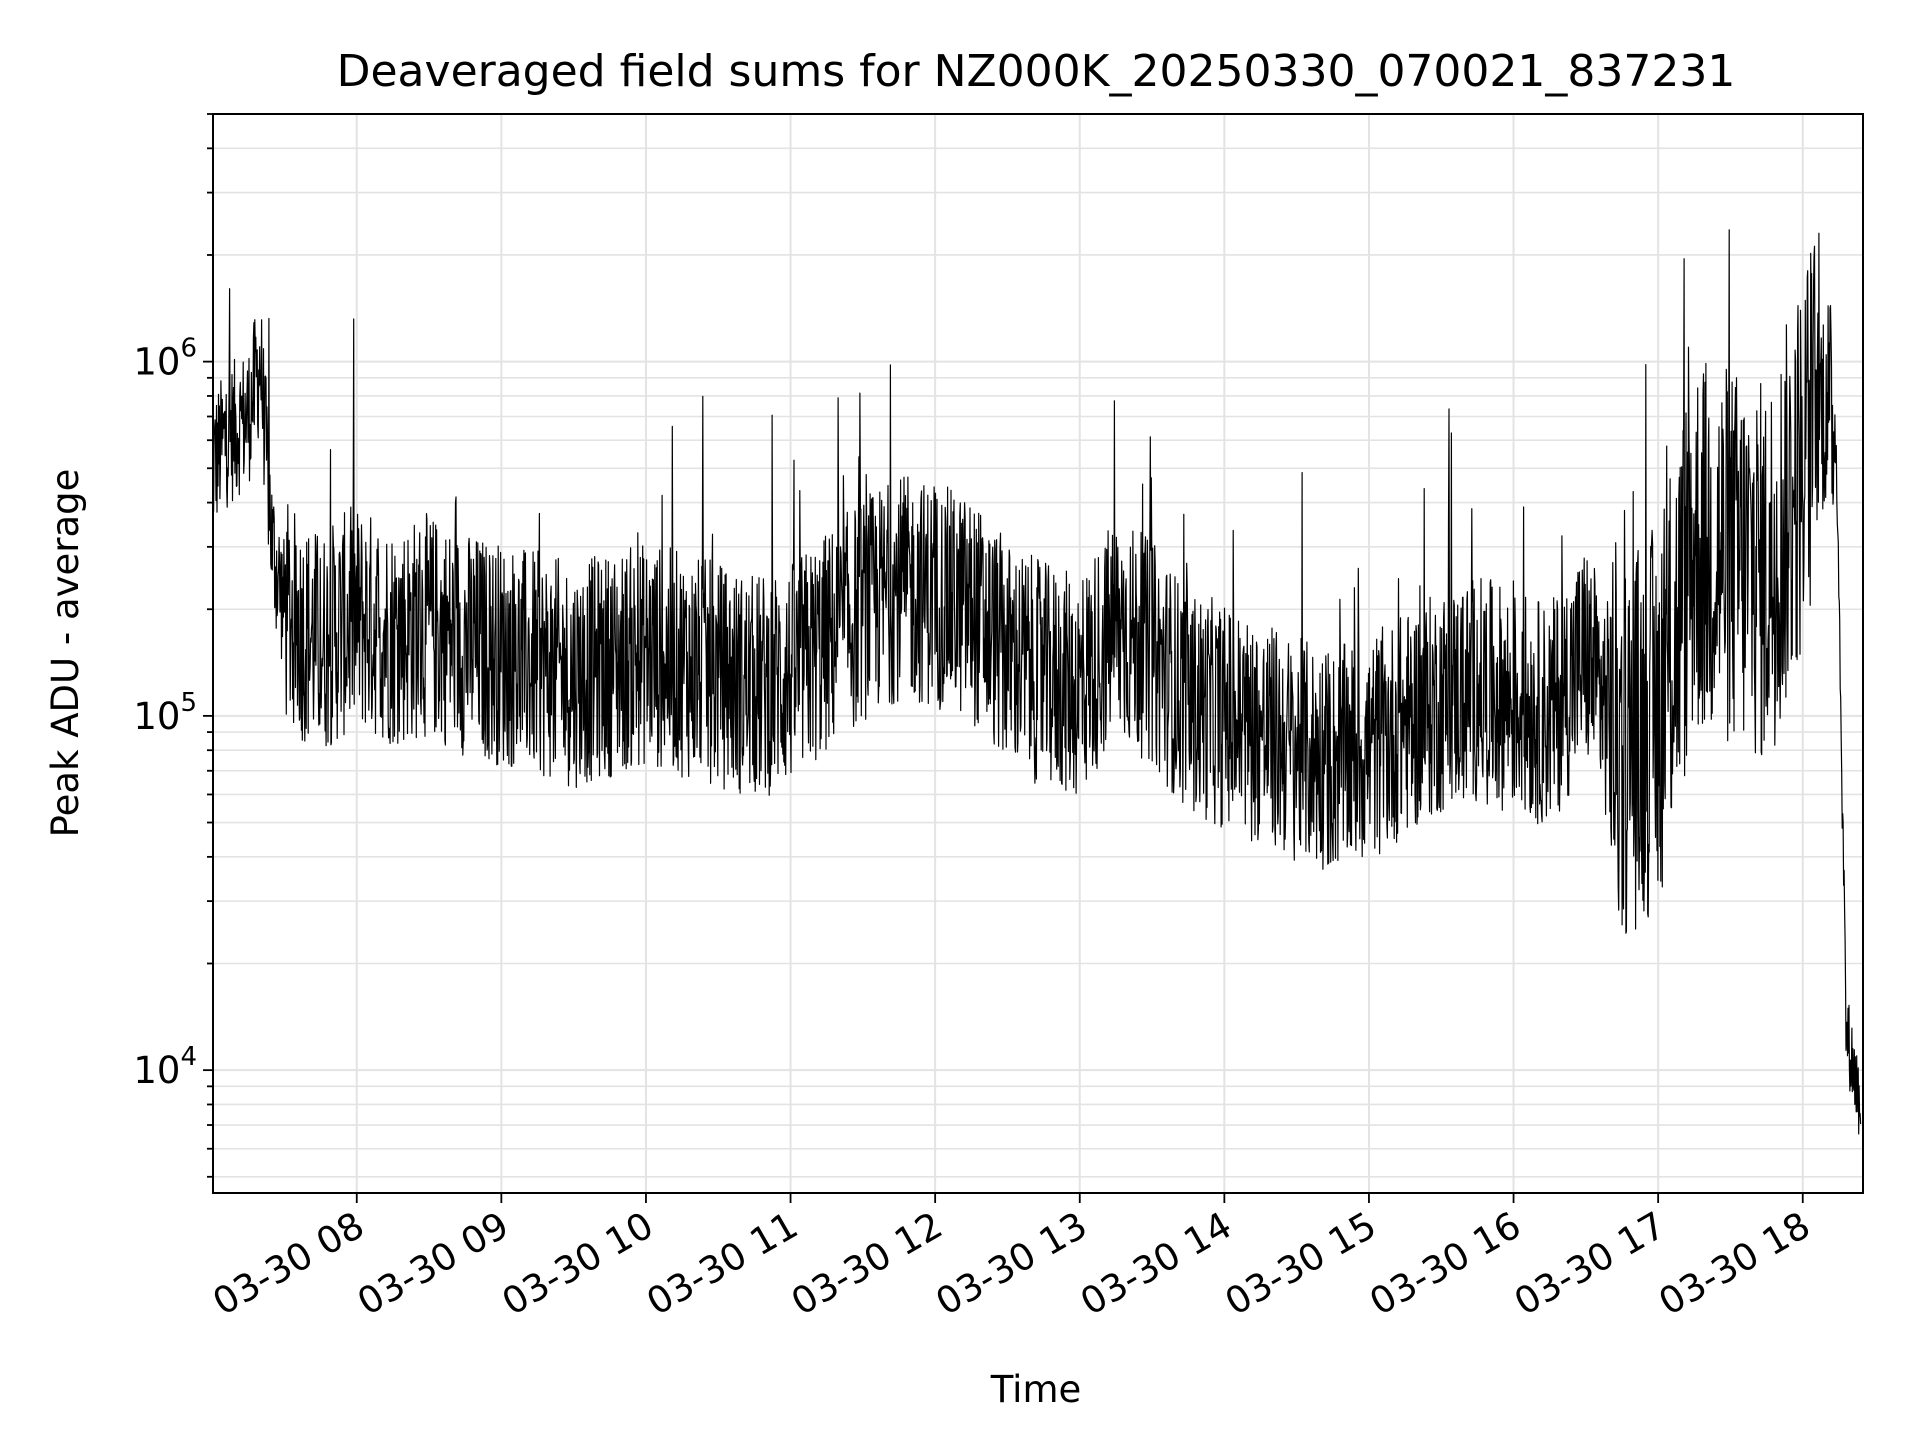 This screenshot has height=1440, width=1920. What do you see at coordinates (1036, 1389) in the screenshot?
I see `x-axis-label: Time` at bounding box center [1036, 1389].